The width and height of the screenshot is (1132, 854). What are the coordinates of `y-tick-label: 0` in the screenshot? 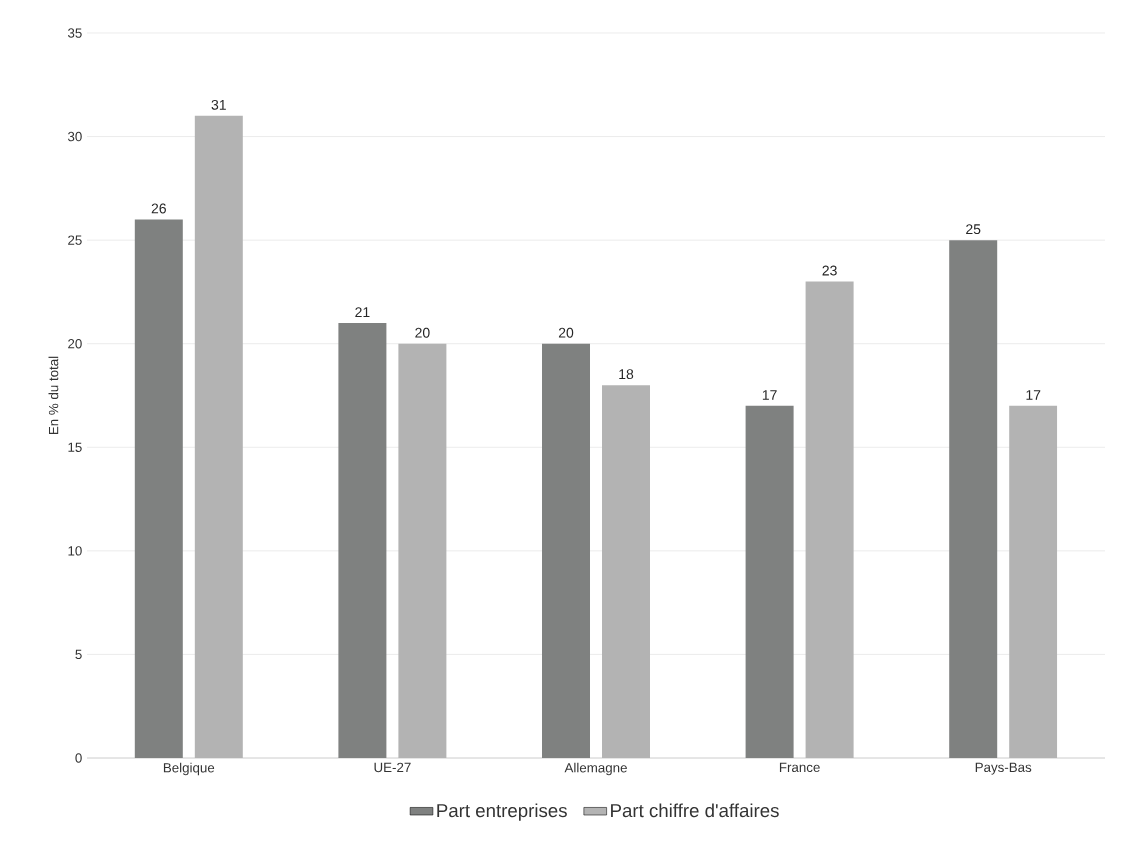 It's located at (78, 758).